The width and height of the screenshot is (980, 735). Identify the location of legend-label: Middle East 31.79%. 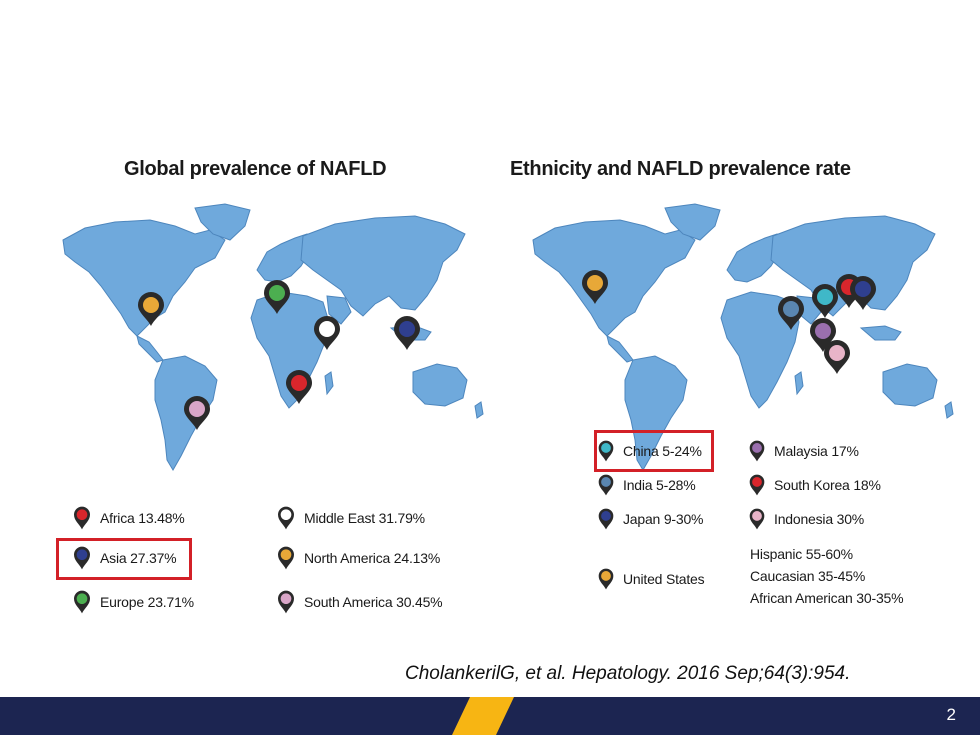
(364, 518).